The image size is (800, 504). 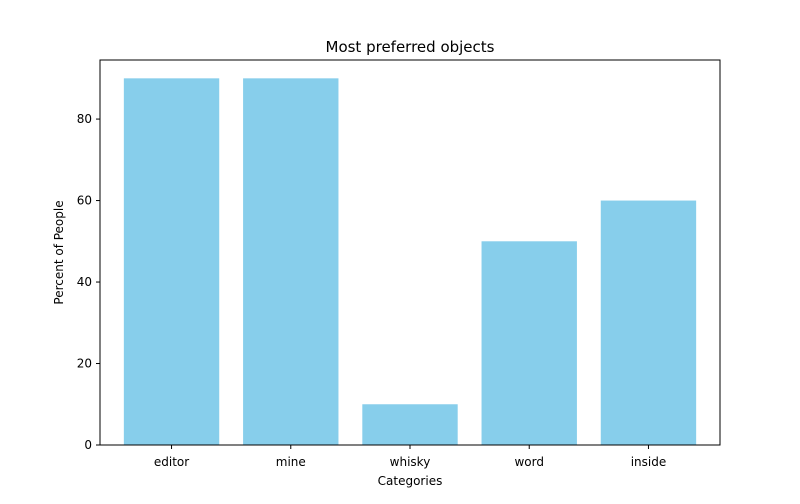 What do you see at coordinates (291, 261) in the screenshot?
I see `bar-mine` at bounding box center [291, 261].